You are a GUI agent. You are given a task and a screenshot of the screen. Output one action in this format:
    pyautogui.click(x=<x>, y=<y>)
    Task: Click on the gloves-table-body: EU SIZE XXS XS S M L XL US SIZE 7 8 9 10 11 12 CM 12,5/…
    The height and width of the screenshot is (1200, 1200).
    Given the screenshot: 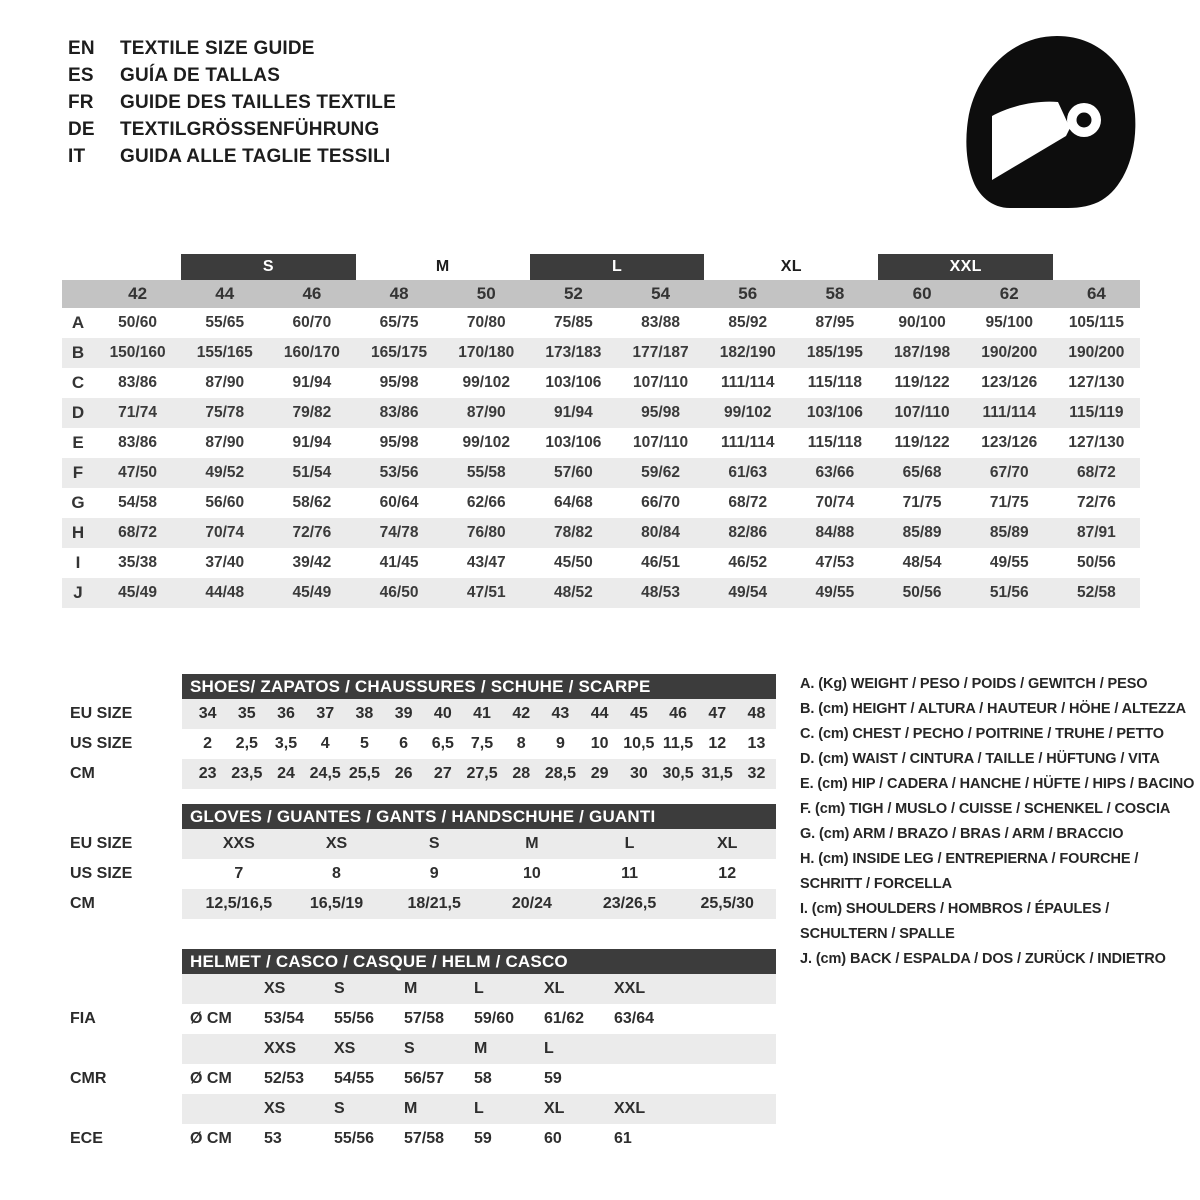 What is the action you would take?
    pyautogui.click(x=423, y=874)
    